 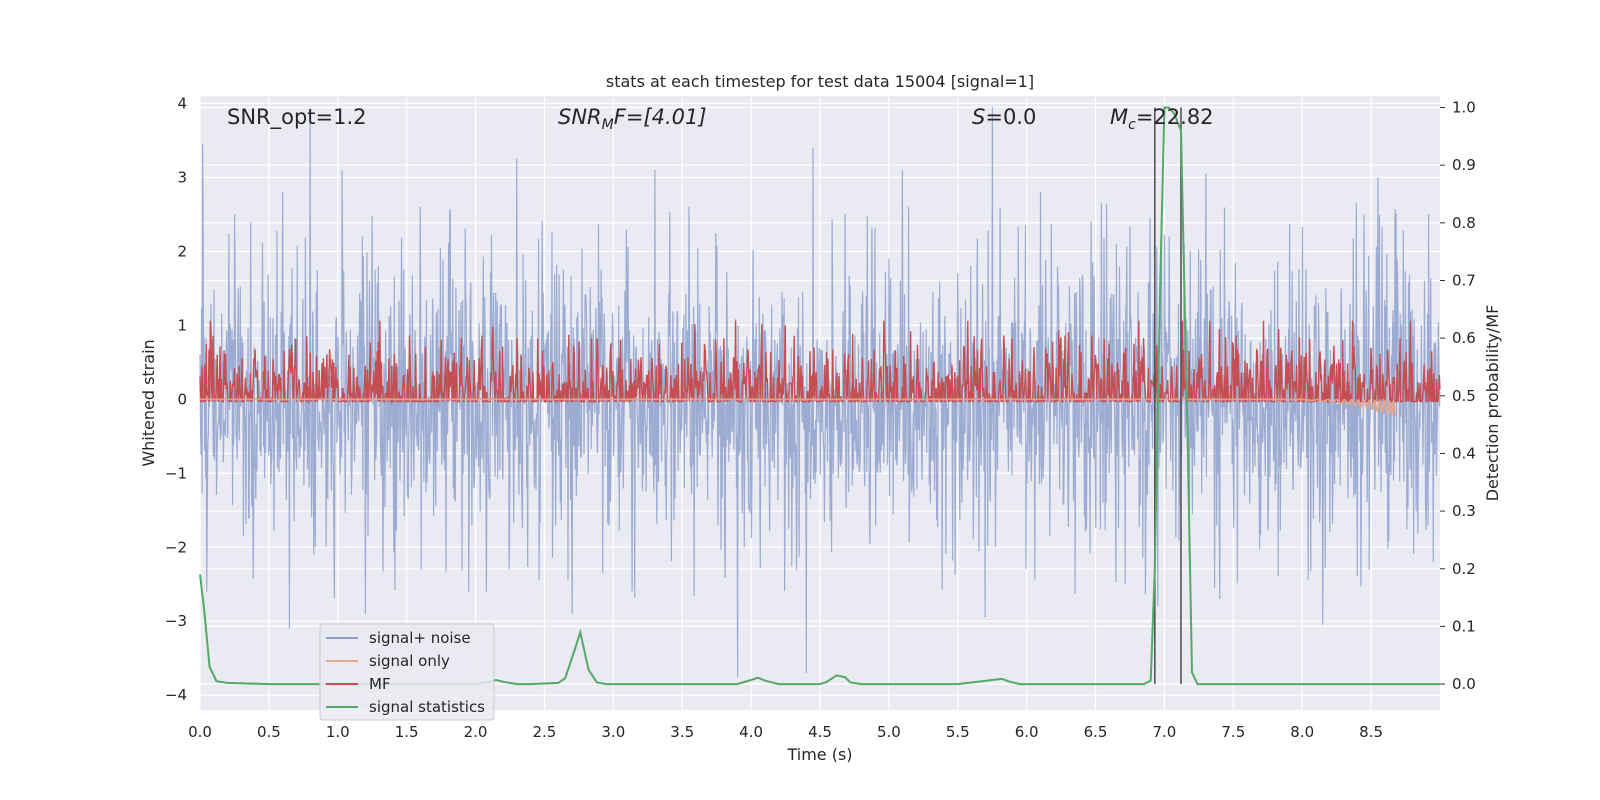 What do you see at coordinates (819, 754) in the screenshot?
I see `x-axis-label: Time (s)` at bounding box center [819, 754].